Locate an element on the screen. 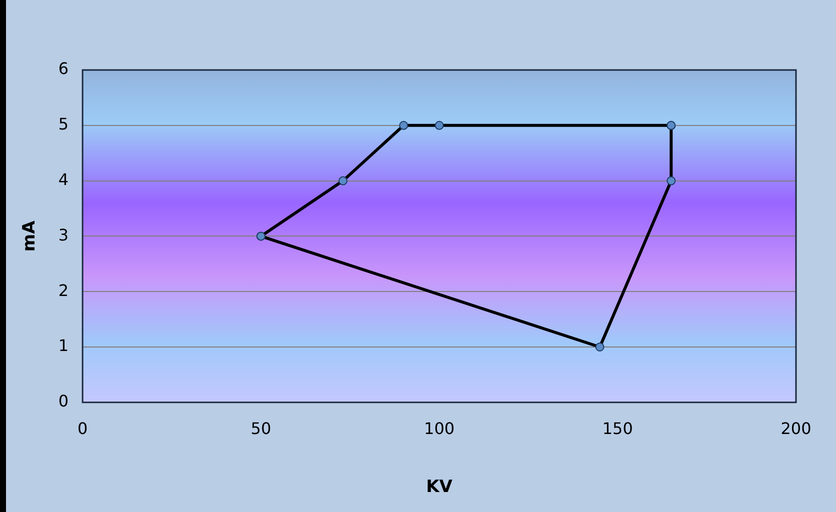 The image size is (836, 512). x-tick-label: 200 is located at coordinates (796, 428).